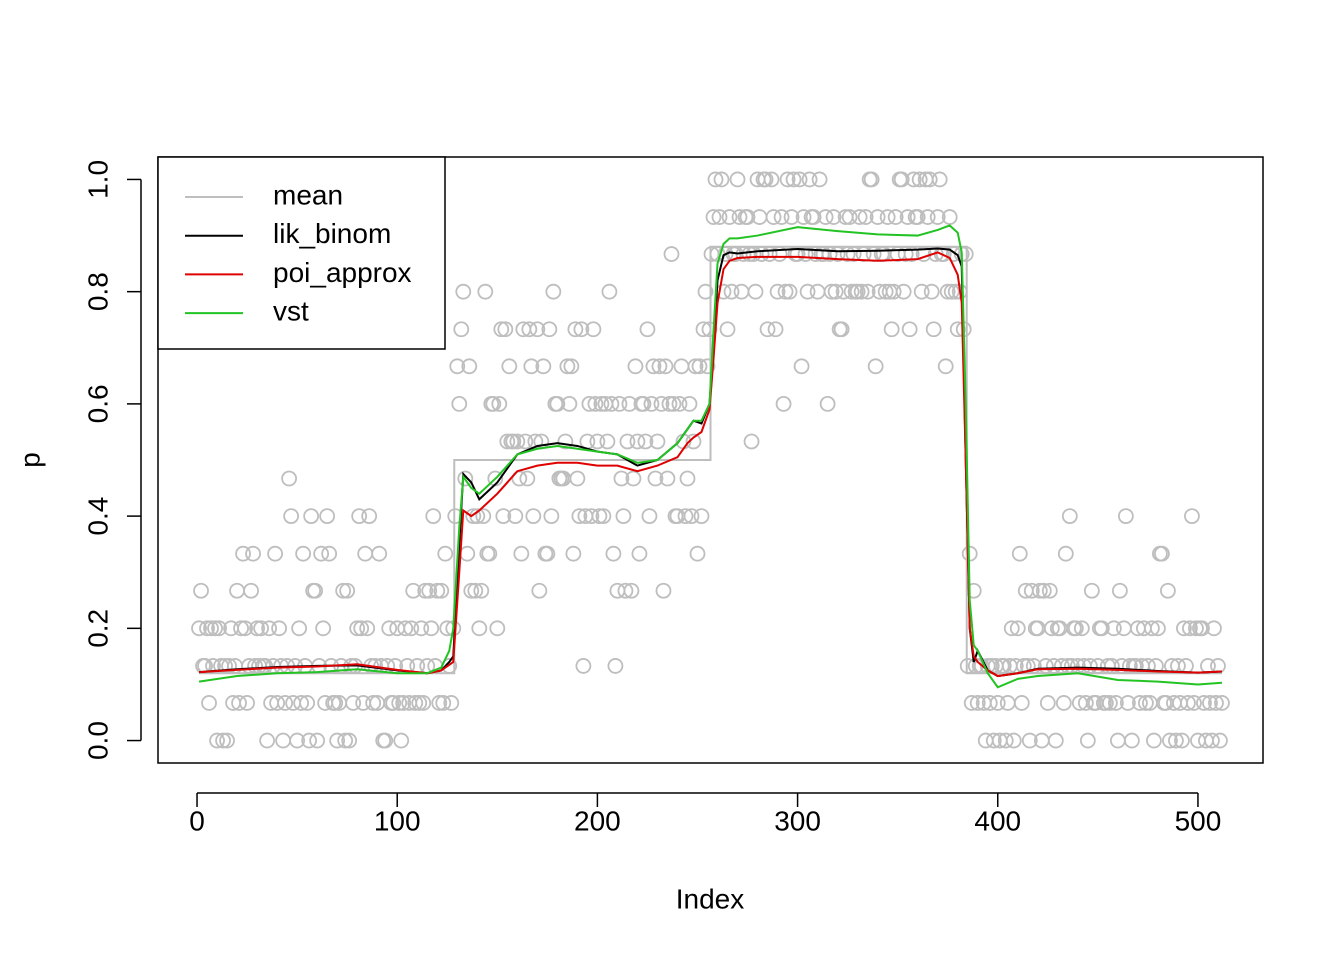  What do you see at coordinates (29, 460) in the screenshot?
I see `y-axis-label: p` at bounding box center [29, 460].